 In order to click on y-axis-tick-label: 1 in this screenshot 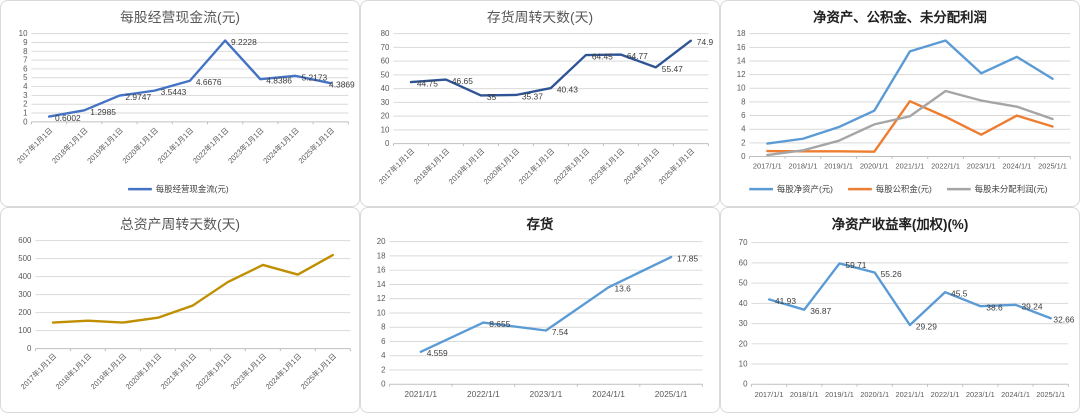, I will do `click(25, 112)`.